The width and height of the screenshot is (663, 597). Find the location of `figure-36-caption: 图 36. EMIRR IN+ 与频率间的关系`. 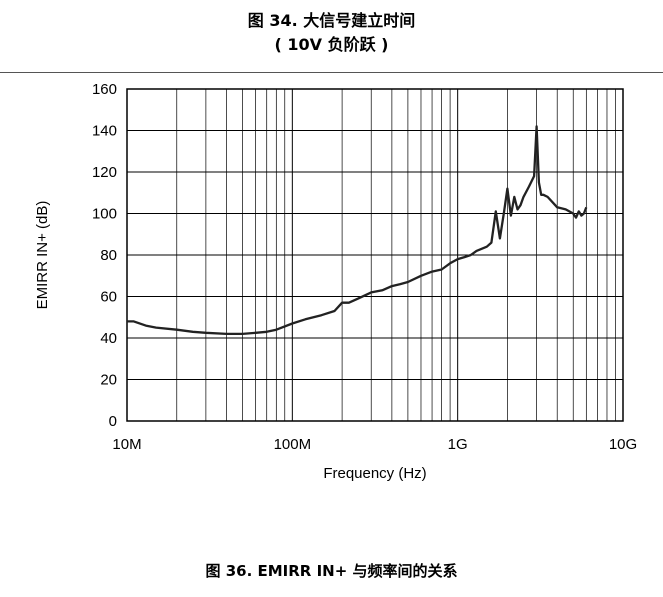

figure-36-caption: 图 36. EMIRR IN+ 与频率间的关系 is located at coordinates (331, 571).